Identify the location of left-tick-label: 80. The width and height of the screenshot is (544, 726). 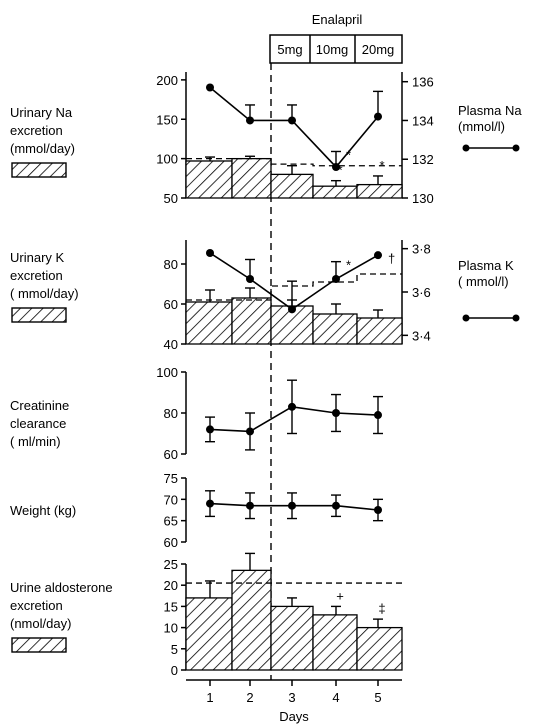
(171, 413).